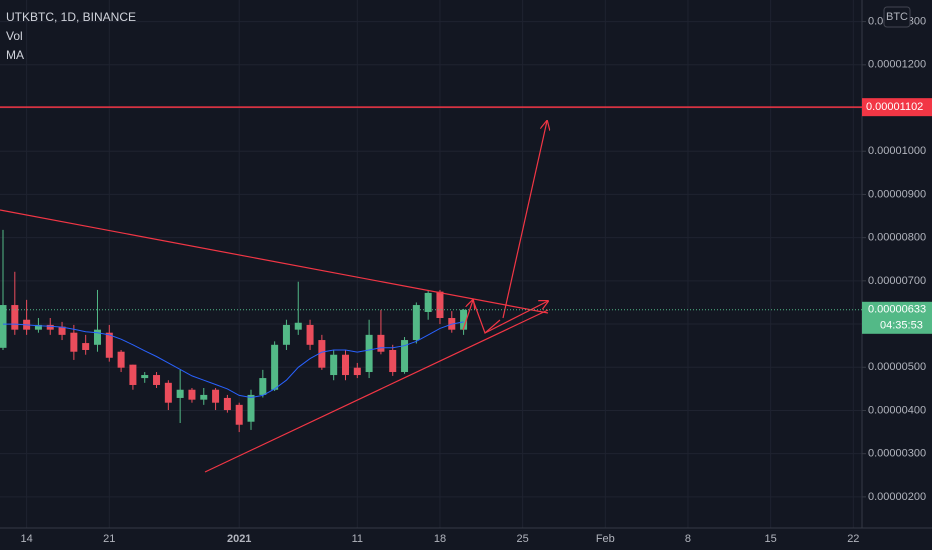 The width and height of the screenshot is (932, 550). What do you see at coordinates (233, 360) in the screenshot?
I see `ma-line` at bounding box center [233, 360].